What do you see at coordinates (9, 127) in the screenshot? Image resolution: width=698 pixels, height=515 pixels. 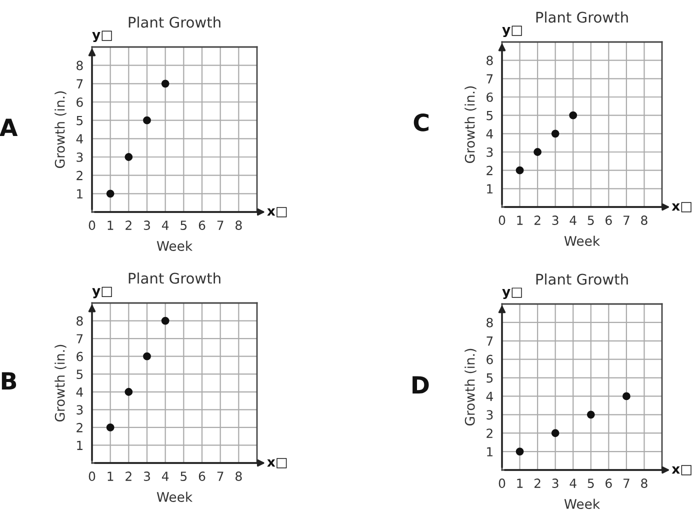 I see `text: A` at bounding box center [9, 127].